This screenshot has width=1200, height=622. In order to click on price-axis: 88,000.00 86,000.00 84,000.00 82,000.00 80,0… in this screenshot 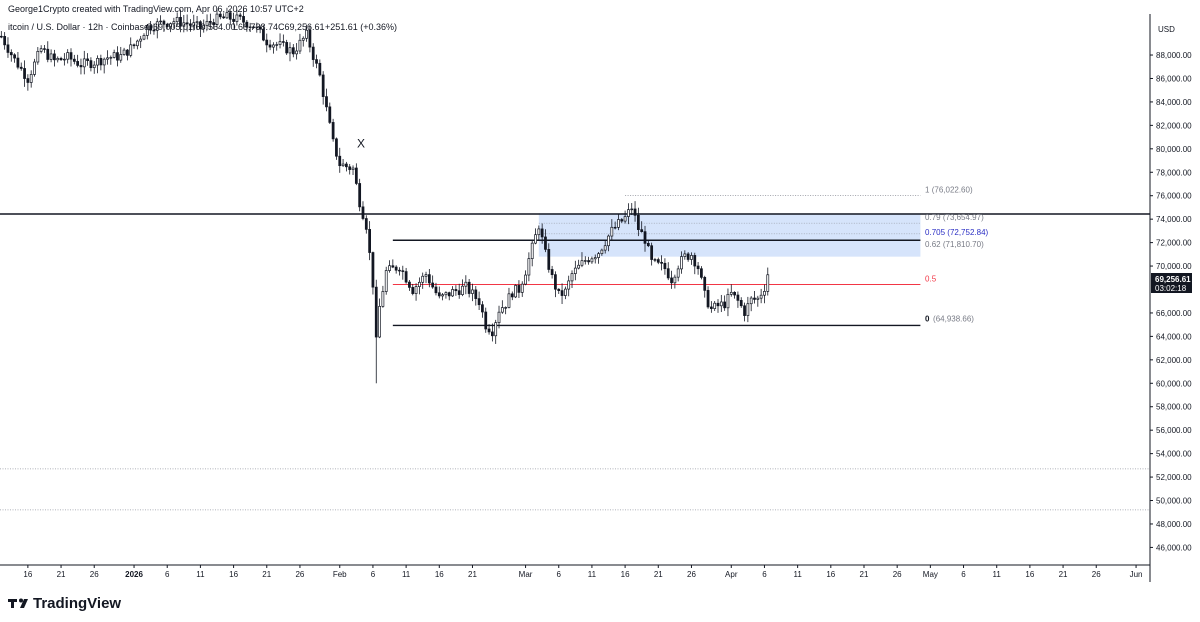, I will do `click(1171, 301)`.